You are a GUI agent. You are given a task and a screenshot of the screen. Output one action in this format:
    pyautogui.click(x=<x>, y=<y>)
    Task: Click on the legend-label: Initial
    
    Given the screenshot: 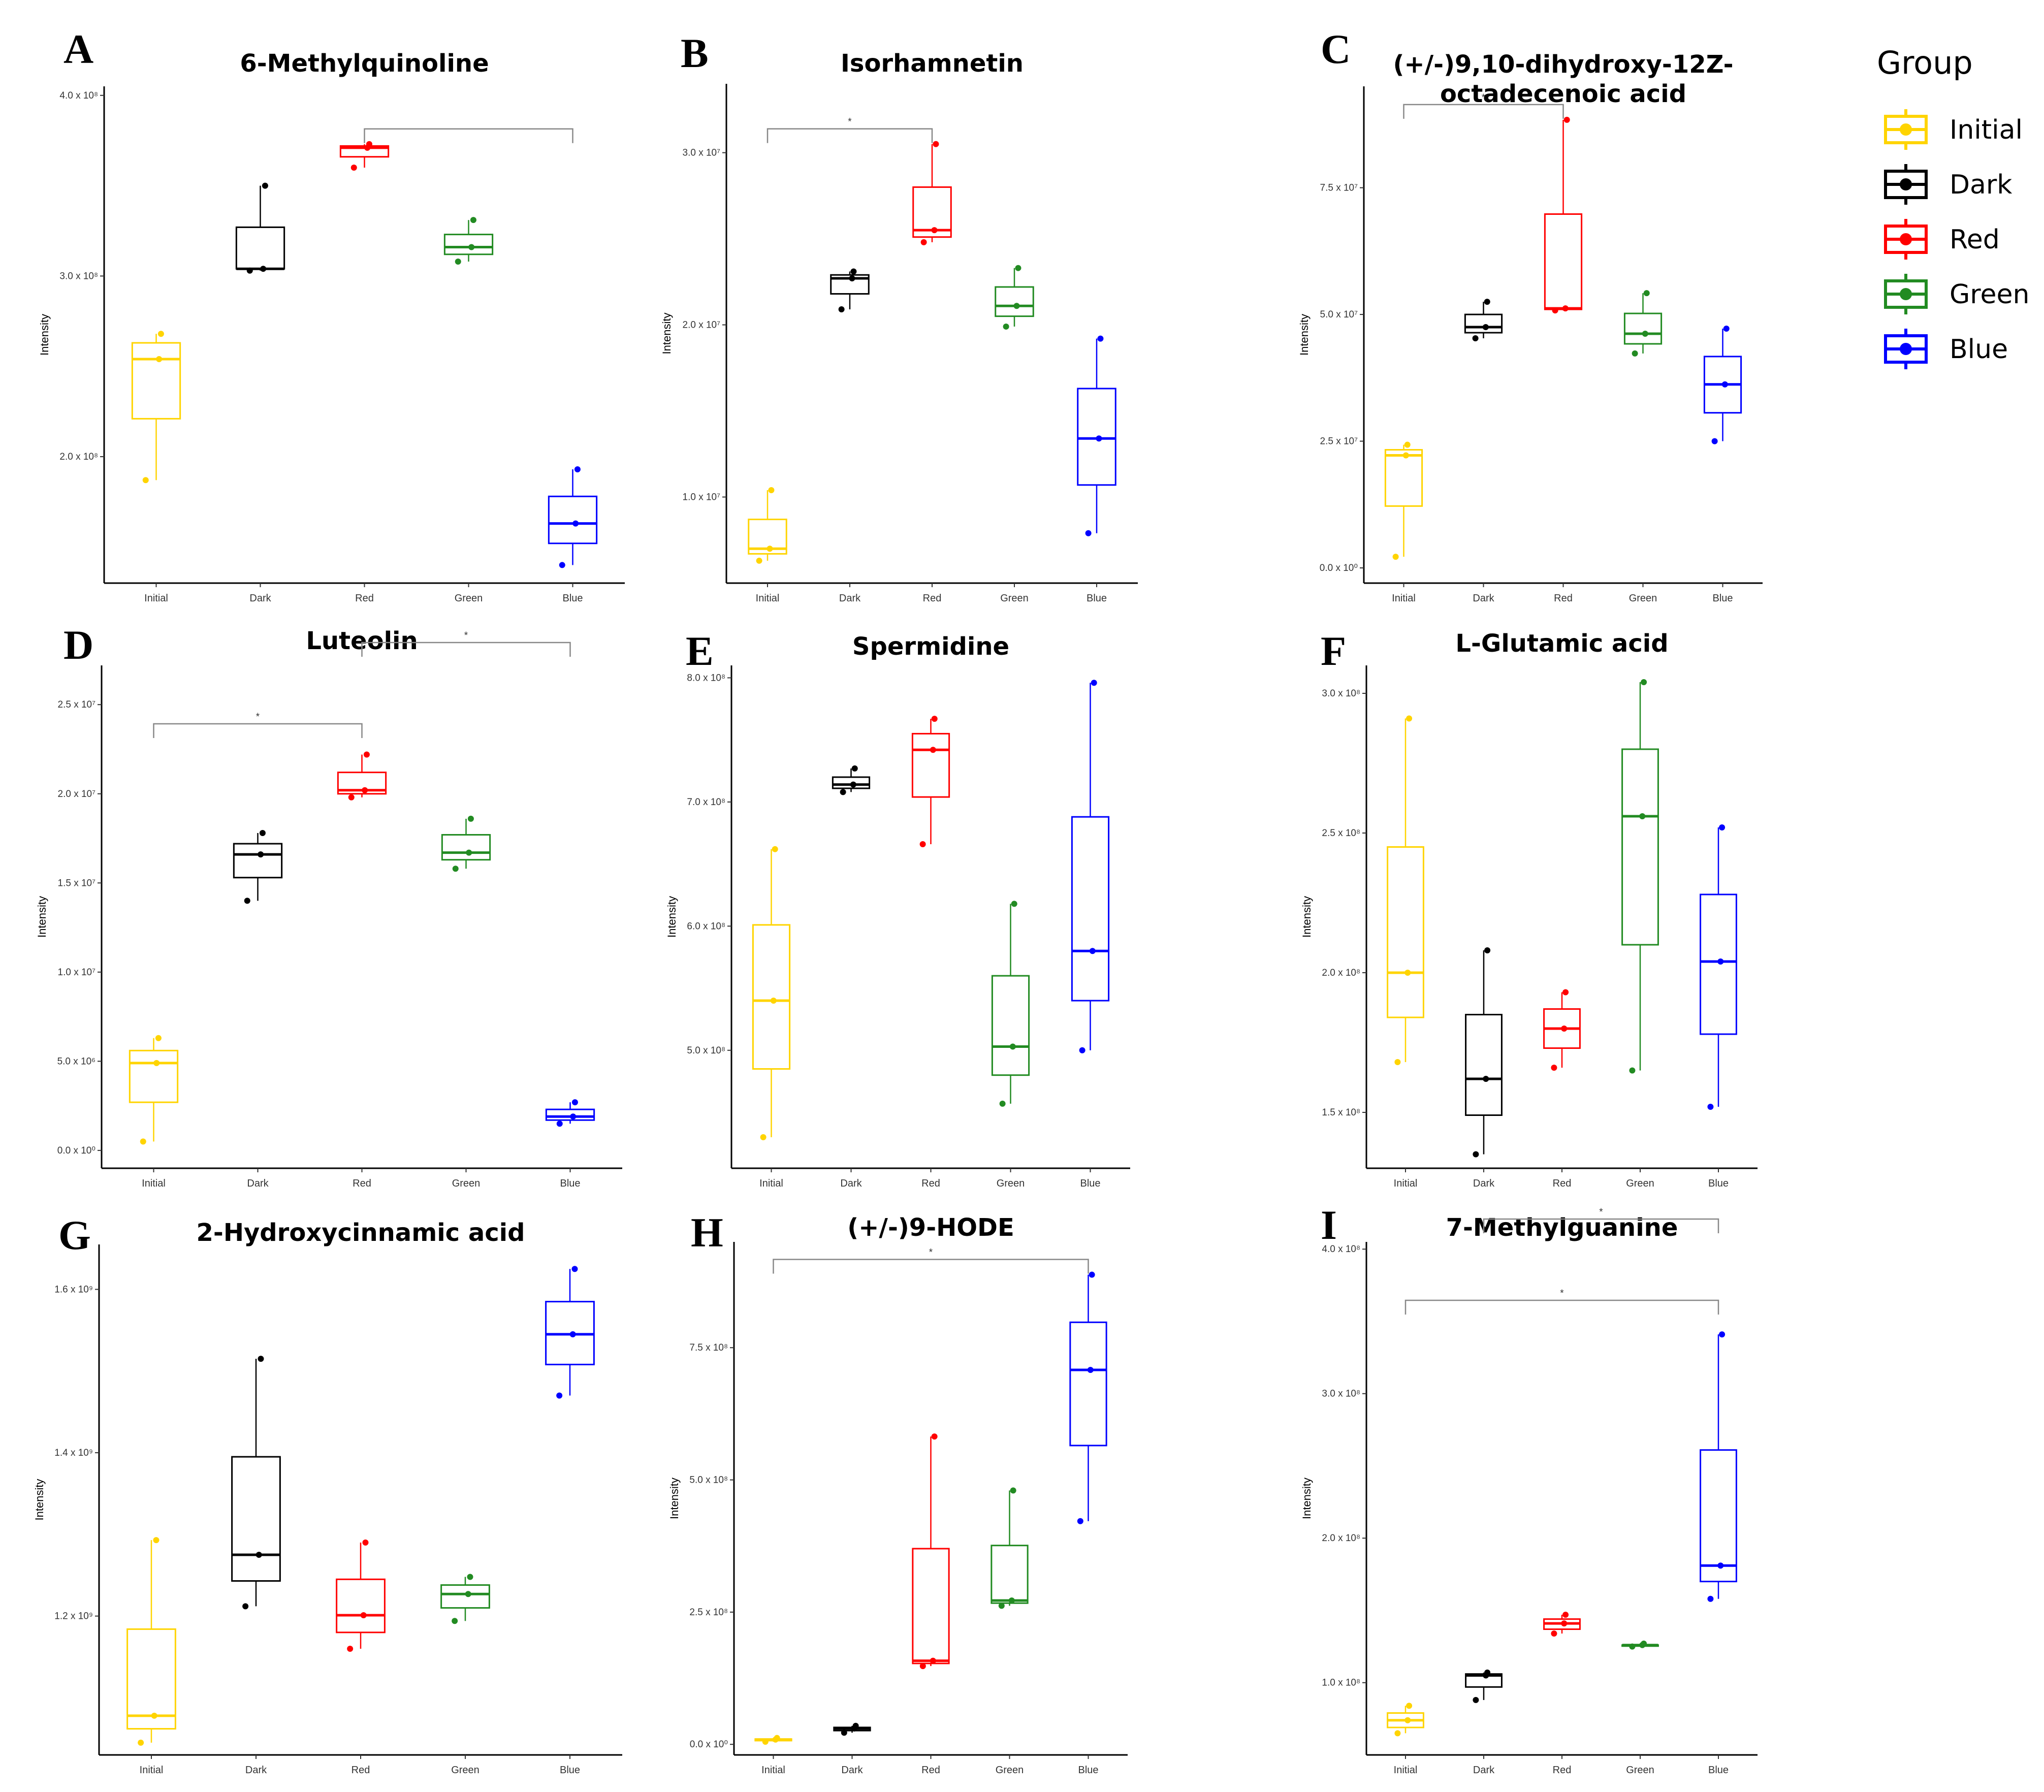 What is the action you would take?
    pyautogui.click(x=1986, y=130)
    